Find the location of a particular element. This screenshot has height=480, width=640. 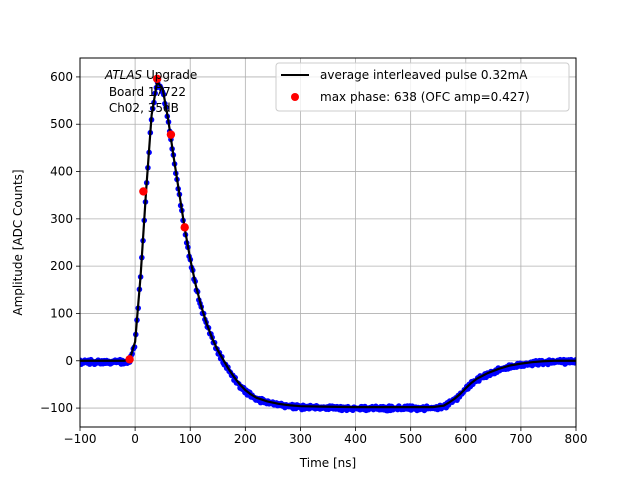

y-tick-label: 400 is located at coordinates (61, 172).